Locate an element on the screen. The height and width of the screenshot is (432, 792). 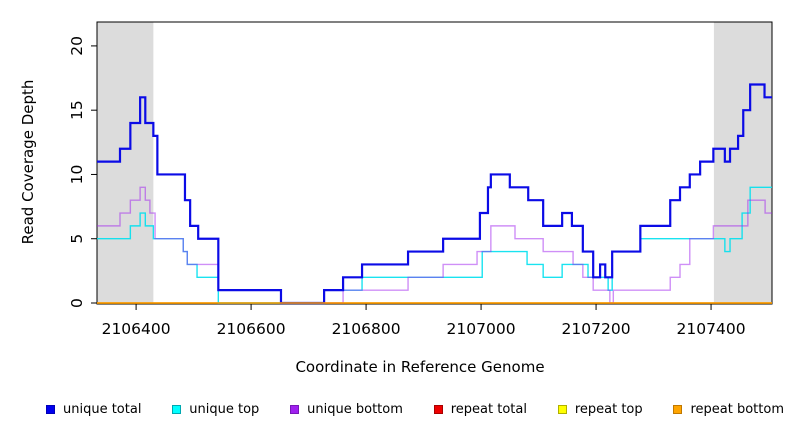
legend-item-repeat-total: repeat total is located at coordinates (480, 409).